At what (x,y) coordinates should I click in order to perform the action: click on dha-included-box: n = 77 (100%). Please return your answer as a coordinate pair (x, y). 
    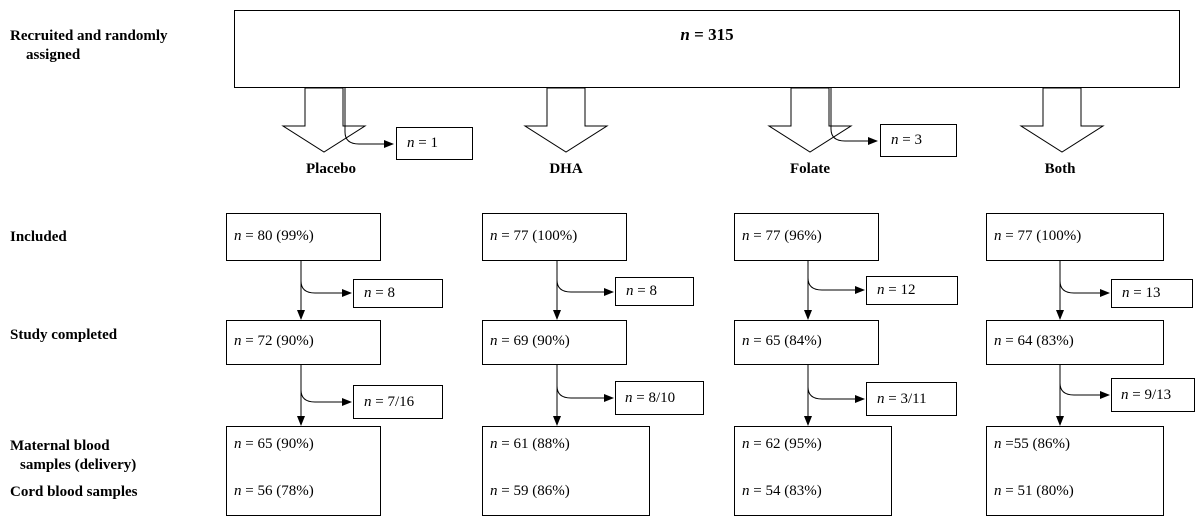
    Looking at the image, I should click on (554, 237).